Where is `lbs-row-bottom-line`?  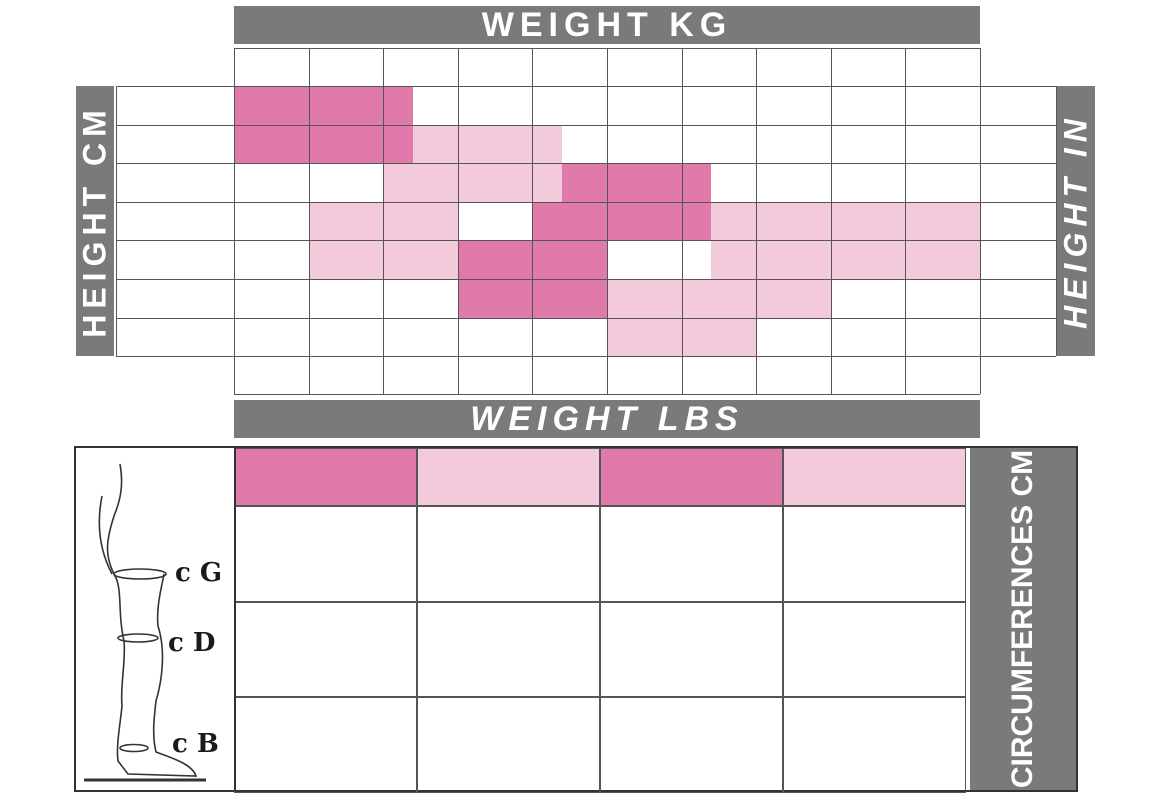
lbs-row-bottom-line is located at coordinates (607, 395).